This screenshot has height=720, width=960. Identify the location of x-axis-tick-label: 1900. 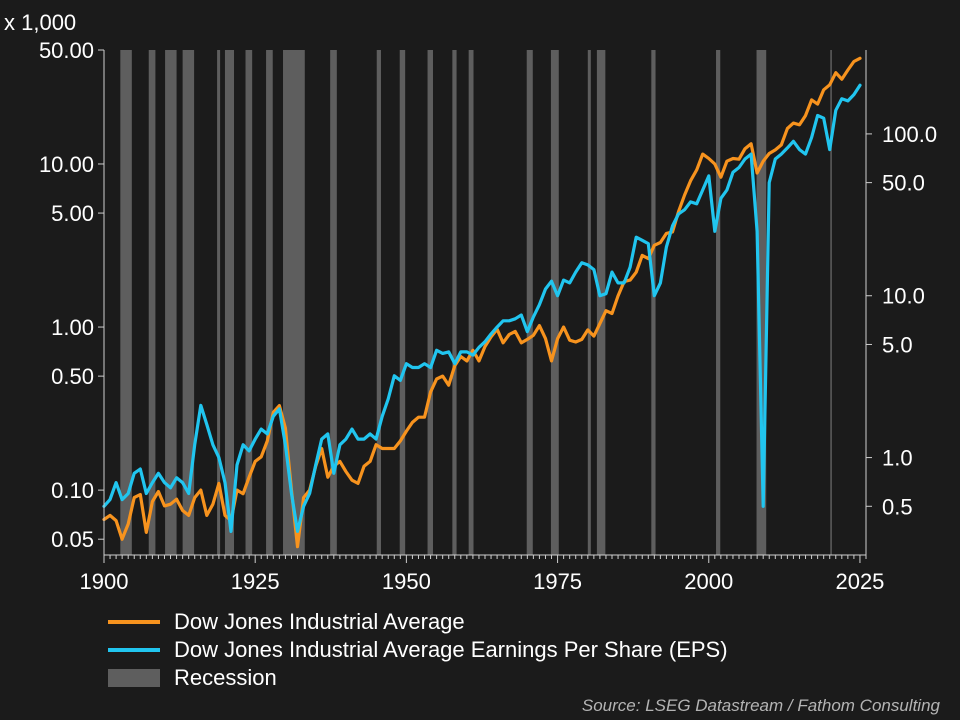
(104, 581).